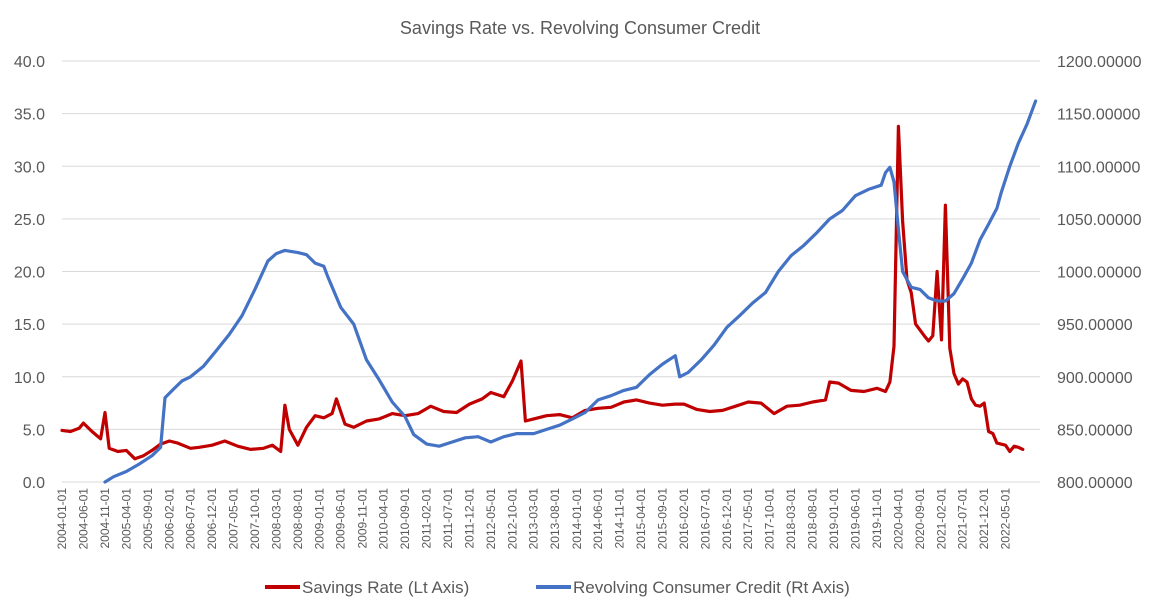 This screenshot has height=616, width=1160. What do you see at coordinates (770, 519) in the screenshot?
I see `x-tick-label: 2017-10-01` at bounding box center [770, 519].